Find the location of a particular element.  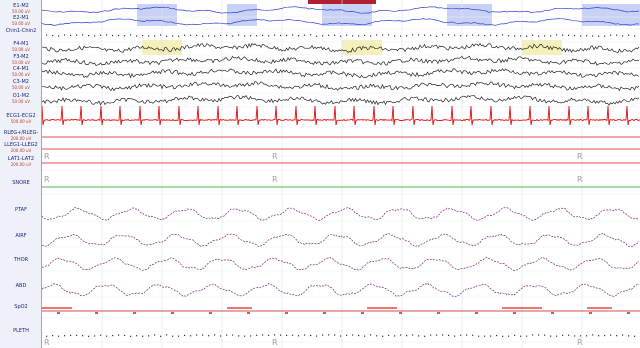

channel-label-c4: C4-M1 50.00 uV is located at coordinates (21, 72).